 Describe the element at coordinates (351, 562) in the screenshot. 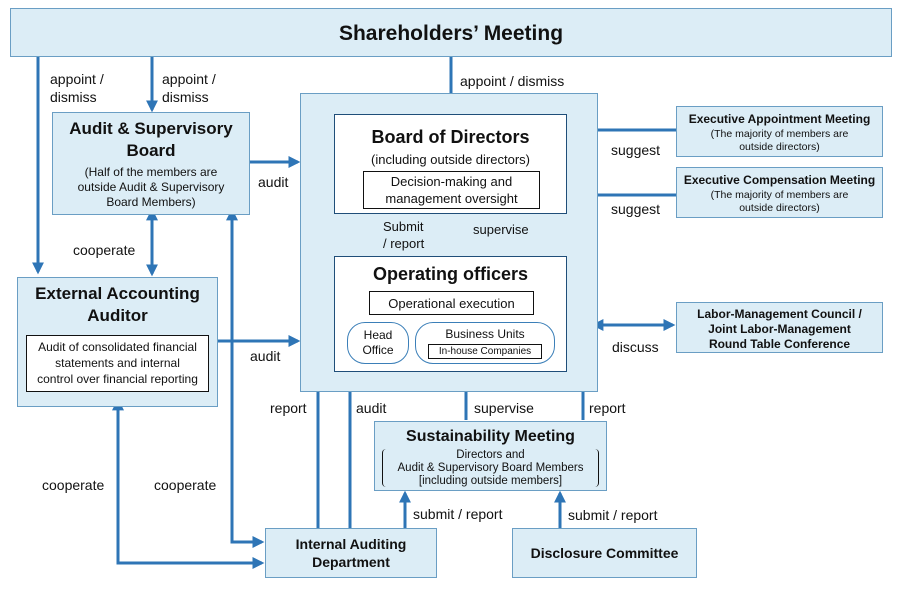

I see `internal-audit-2: Department` at that location.